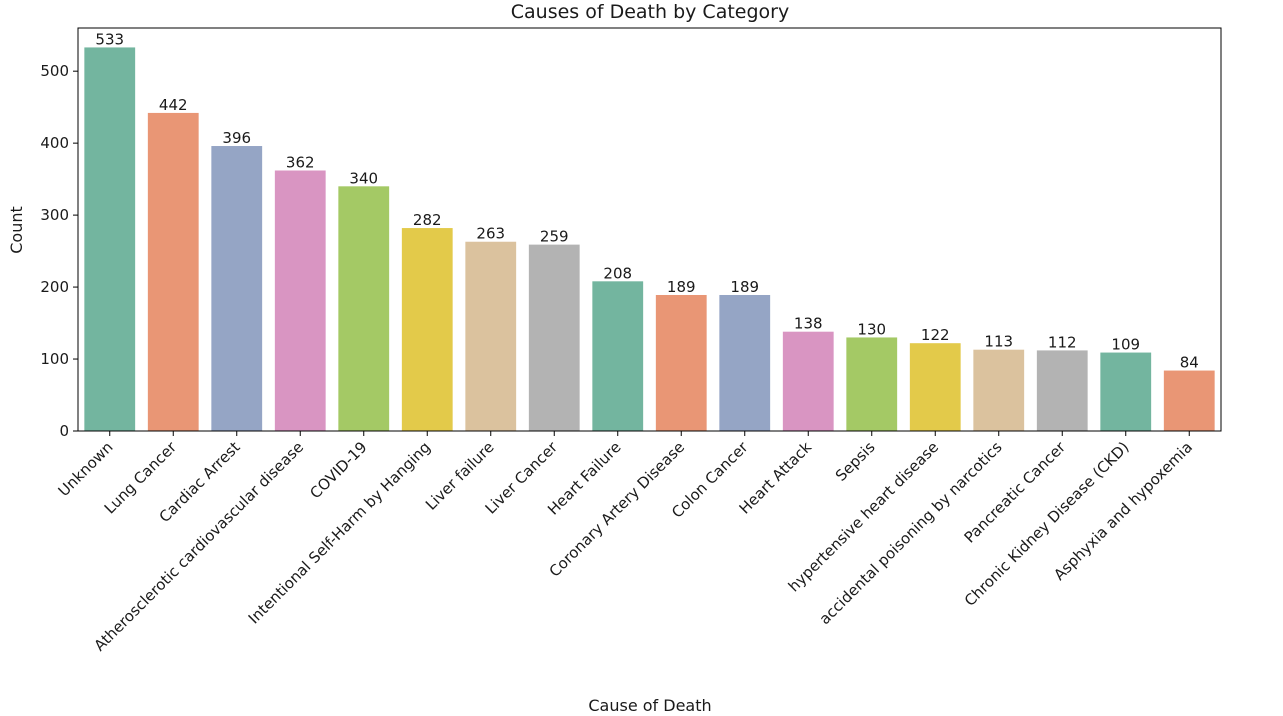 The width and height of the screenshot is (1283, 716). What do you see at coordinates (54, 143) in the screenshot?
I see `y-tick-label: 400` at bounding box center [54, 143].